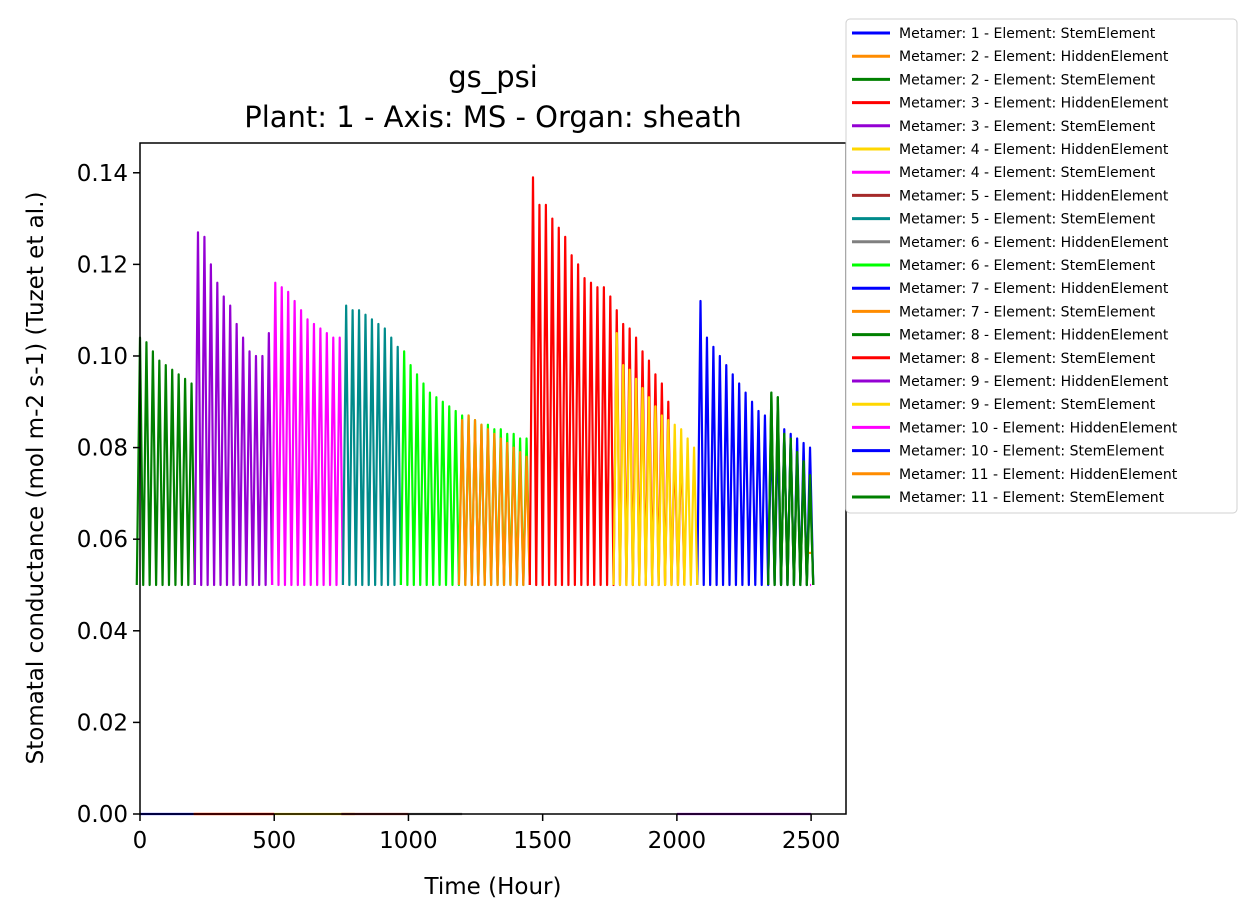  I want to click on chart-subtitle: Plant: 1 - Axis: MS - Organ: sheath, so click(493, 117).